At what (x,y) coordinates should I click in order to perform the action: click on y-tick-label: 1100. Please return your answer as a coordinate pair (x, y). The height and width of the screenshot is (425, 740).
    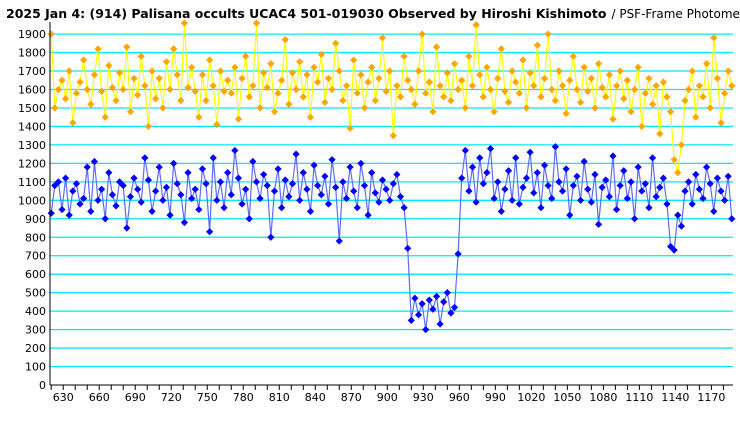
    Looking at the image, I should click on (32, 182).